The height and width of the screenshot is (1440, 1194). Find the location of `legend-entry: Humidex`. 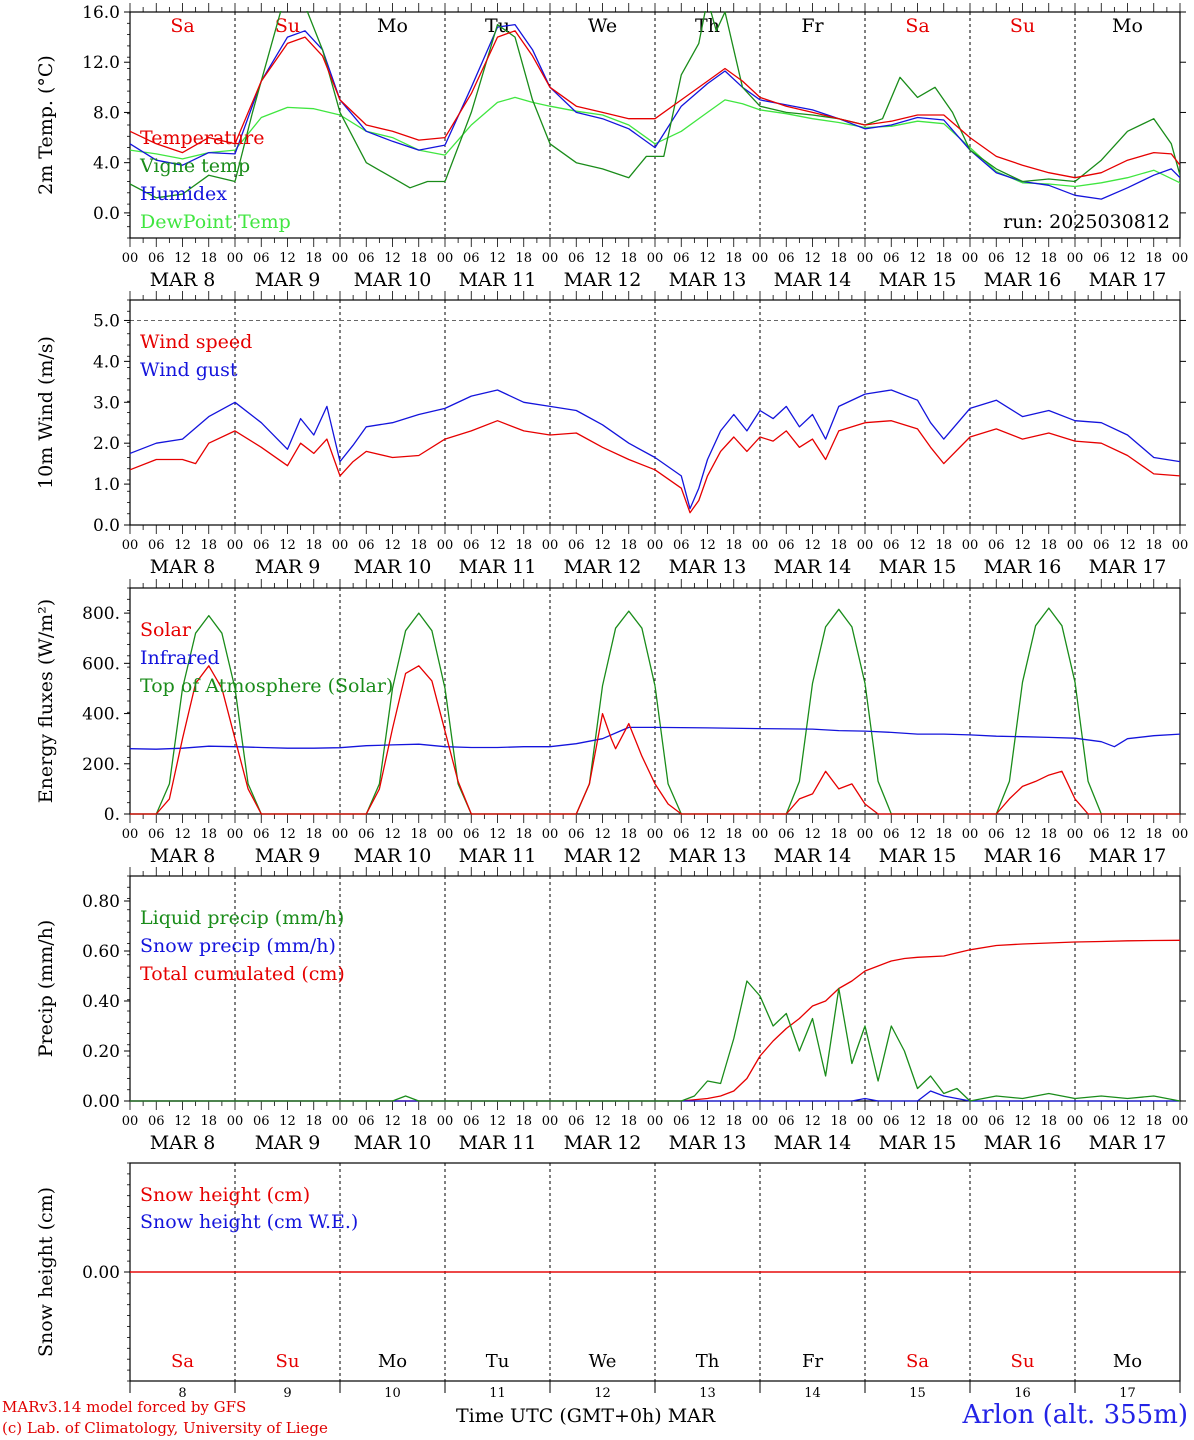

legend-entry: Humidex is located at coordinates (183, 194).